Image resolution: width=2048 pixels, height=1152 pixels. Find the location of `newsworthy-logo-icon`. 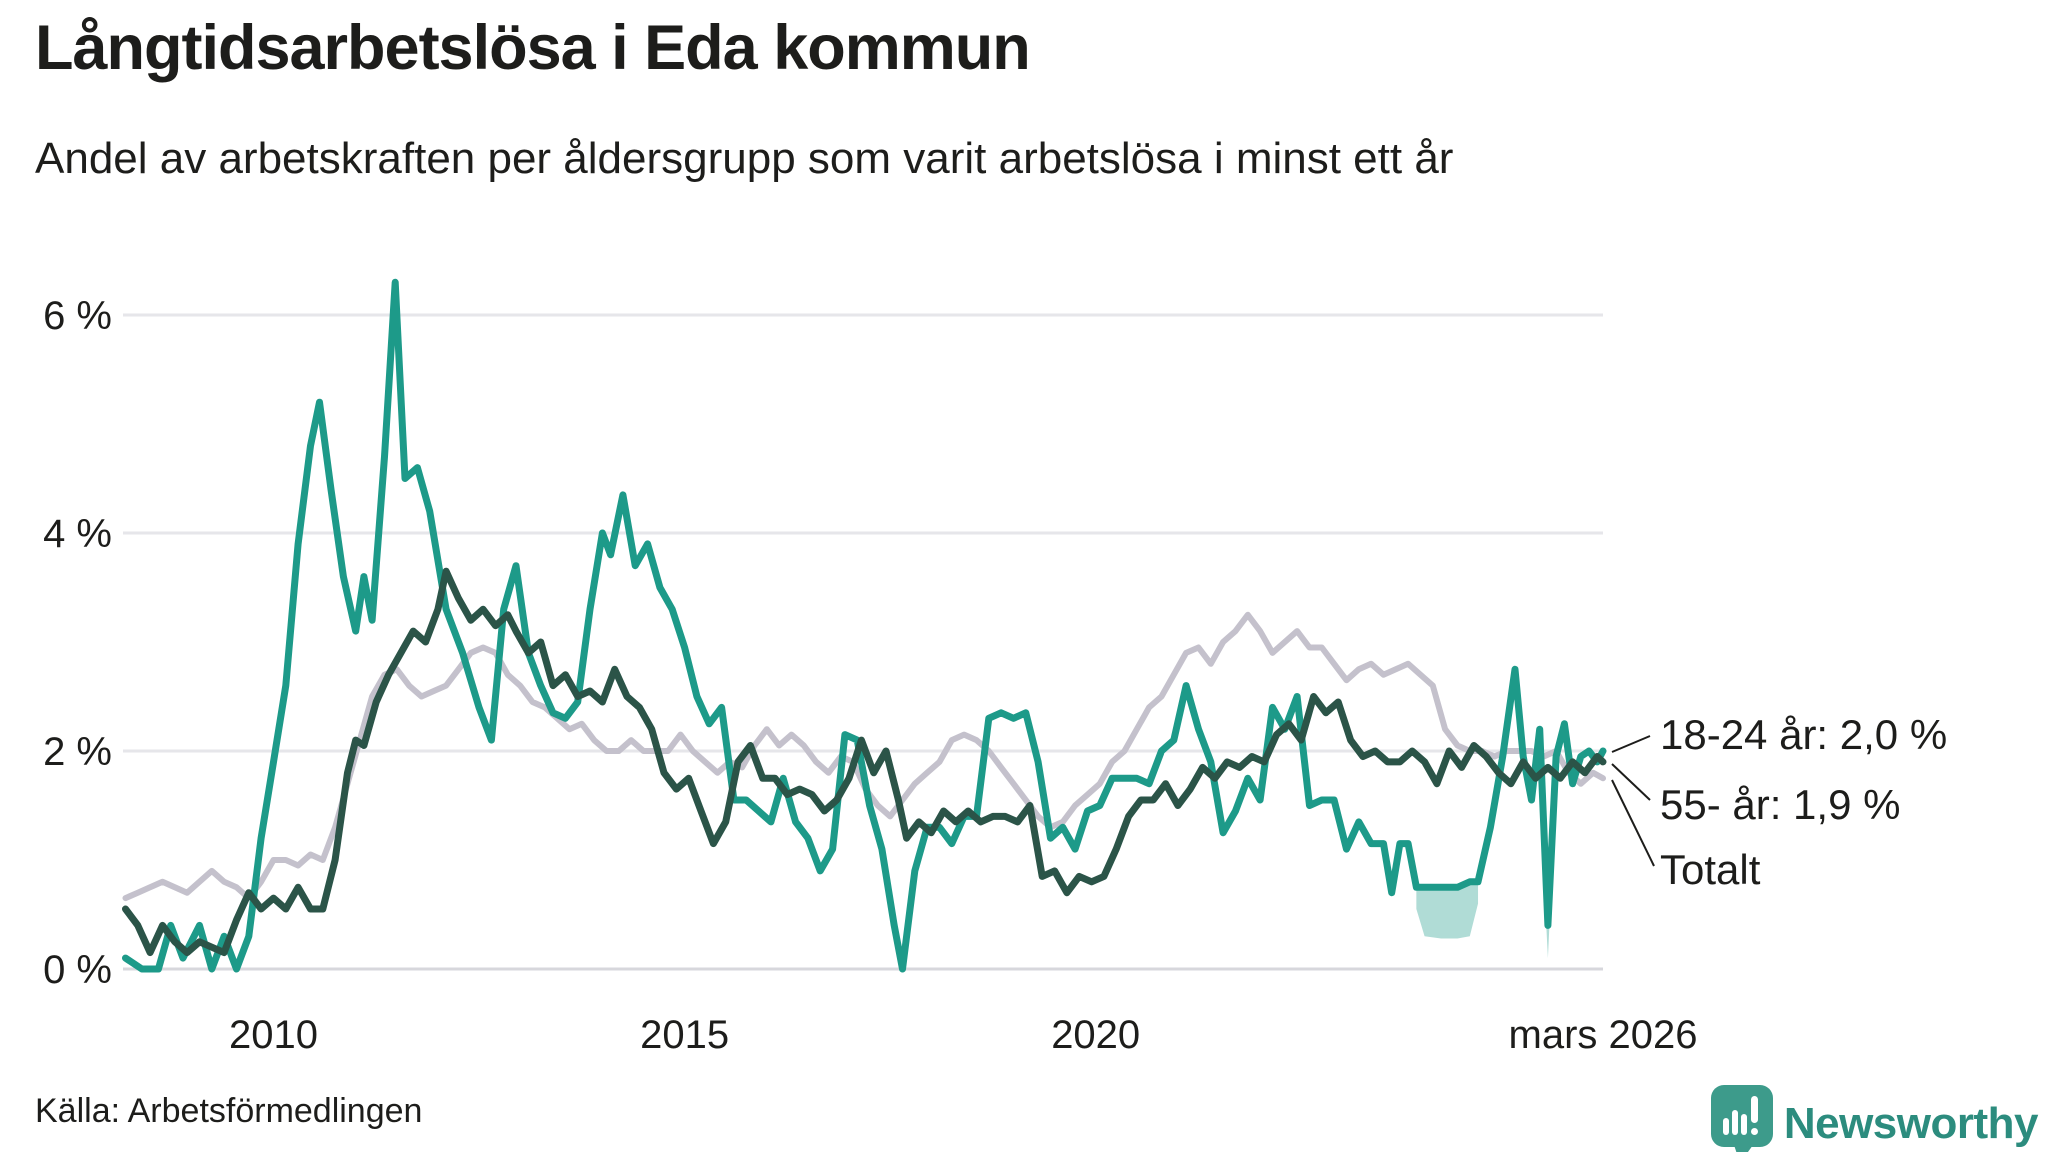

newsworthy-logo-icon is located at coordinates (1741, 1118).